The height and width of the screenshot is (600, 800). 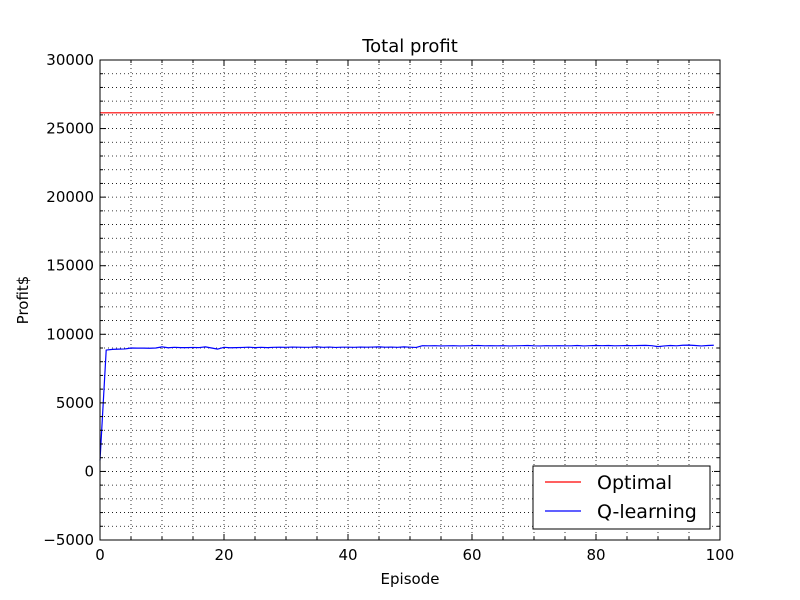 I want to click on legend-label-q-learning: Q-learning, so click(x=647, y=512).